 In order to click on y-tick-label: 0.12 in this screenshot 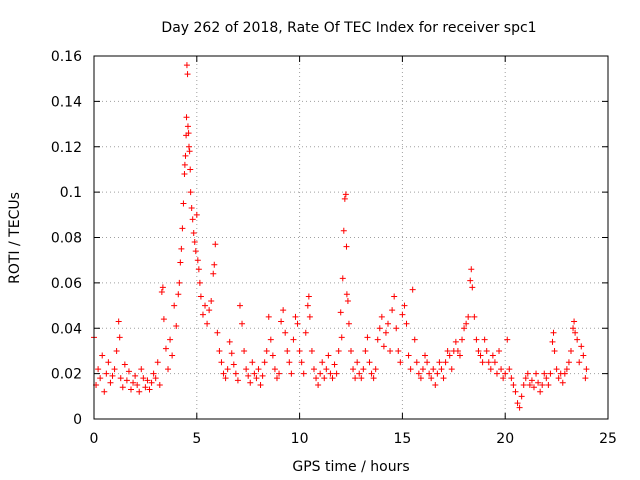, I will do `click(66, 148)`.